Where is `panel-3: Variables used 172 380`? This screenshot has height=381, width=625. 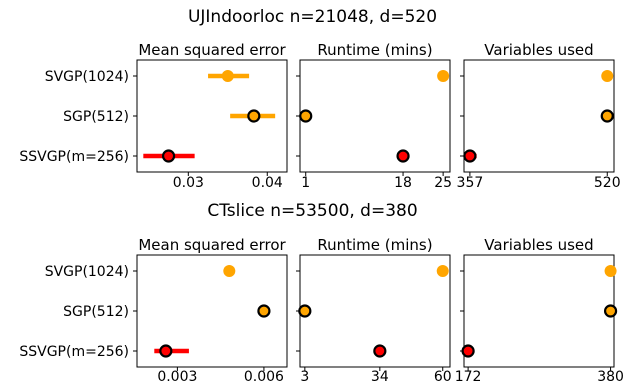
panel-3: Variables used 172 380 is located at coordinates (539, 308).